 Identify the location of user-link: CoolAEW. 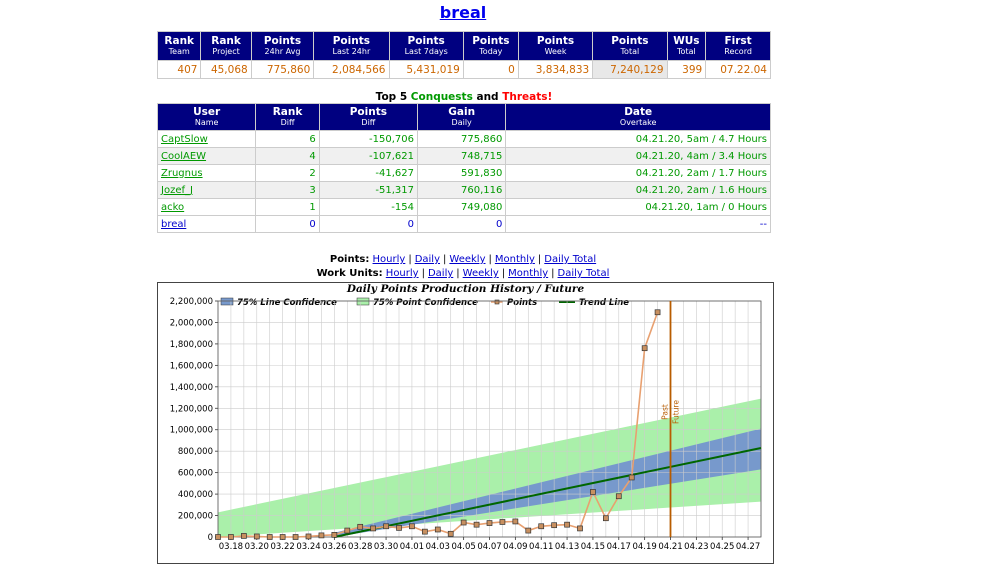
(184, 156).